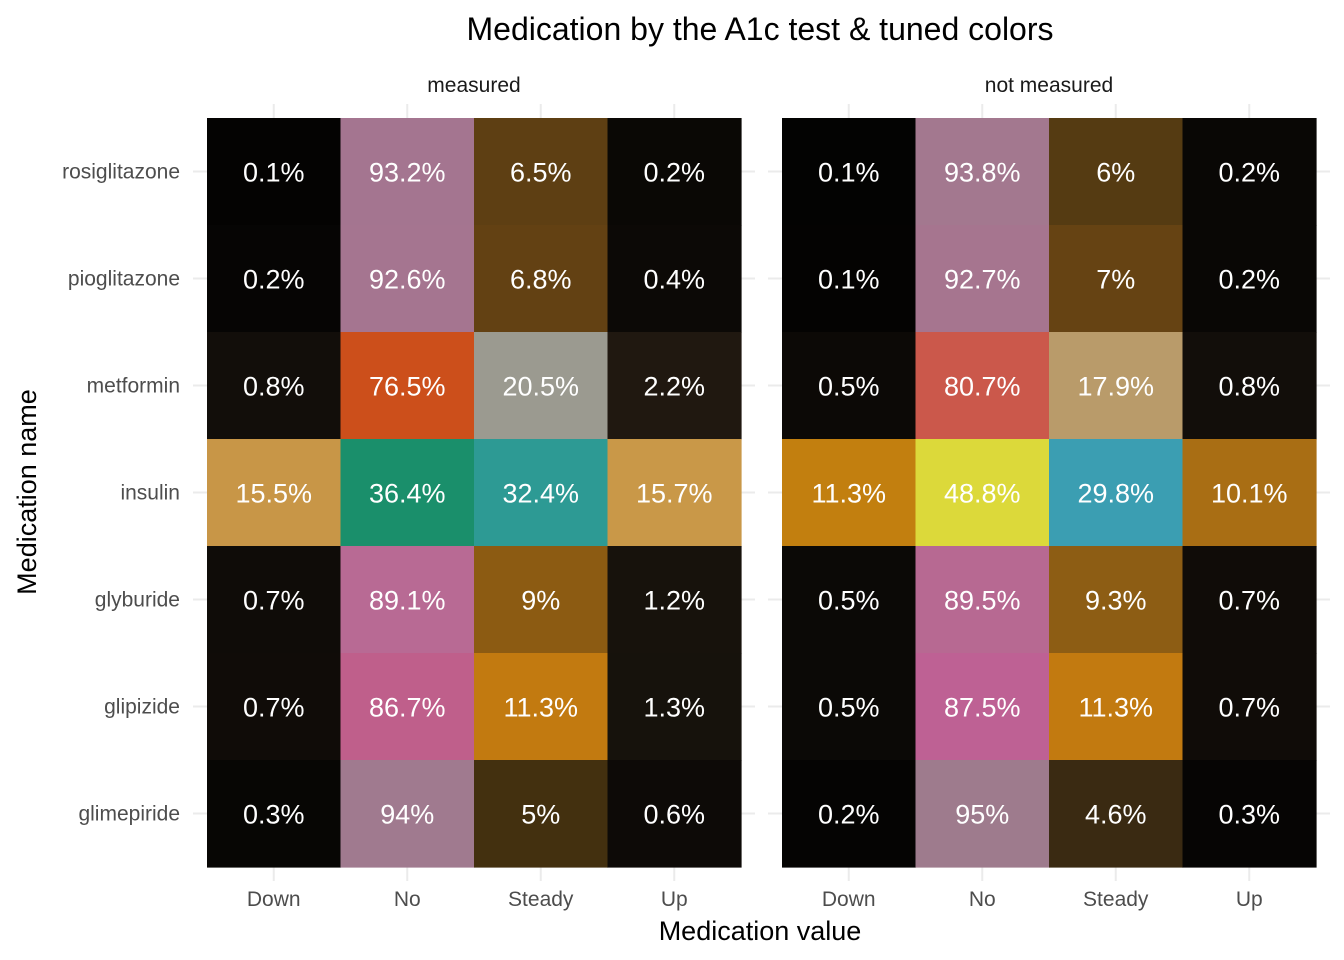 The image size is (1344, 960). I want to click on cell-value-label: 94%, so click(407, 815).